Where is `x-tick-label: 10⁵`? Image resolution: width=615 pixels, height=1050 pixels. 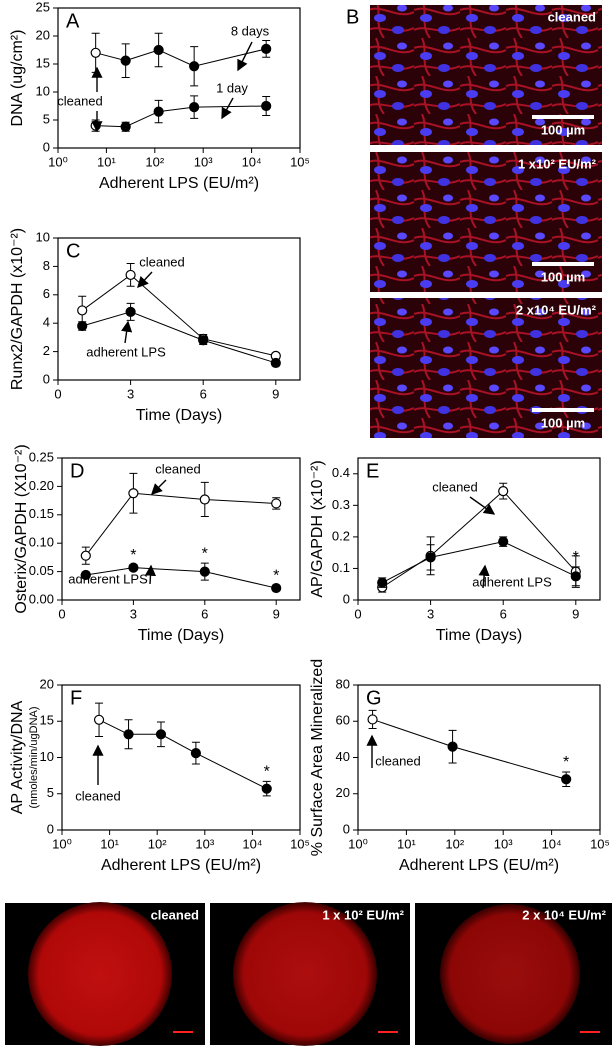 x-tick-label: 10⁵ is located at coordinates (600, 843).